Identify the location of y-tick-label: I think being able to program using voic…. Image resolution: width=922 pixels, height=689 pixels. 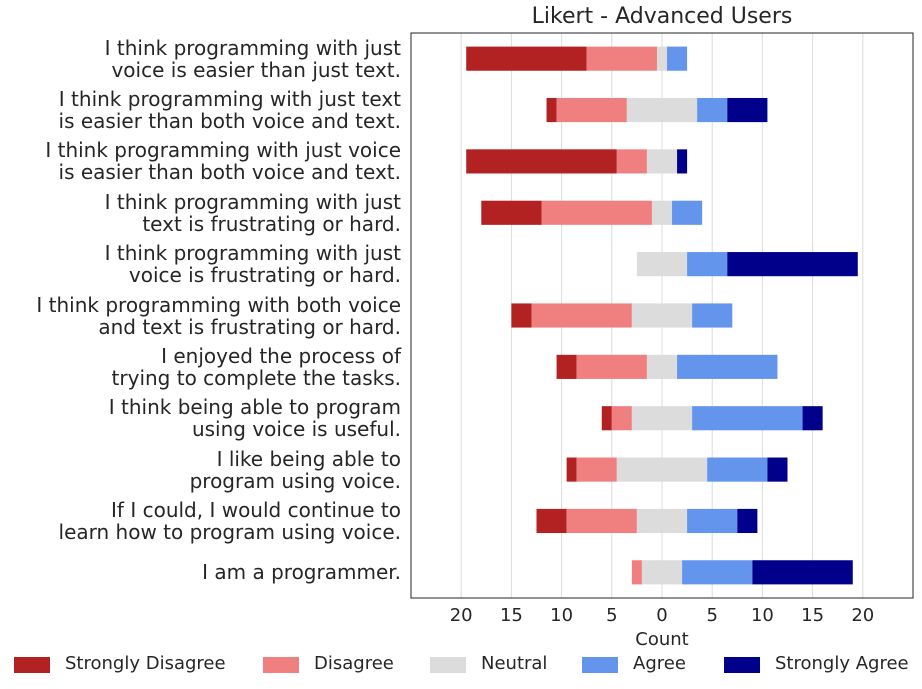
(254, 418).